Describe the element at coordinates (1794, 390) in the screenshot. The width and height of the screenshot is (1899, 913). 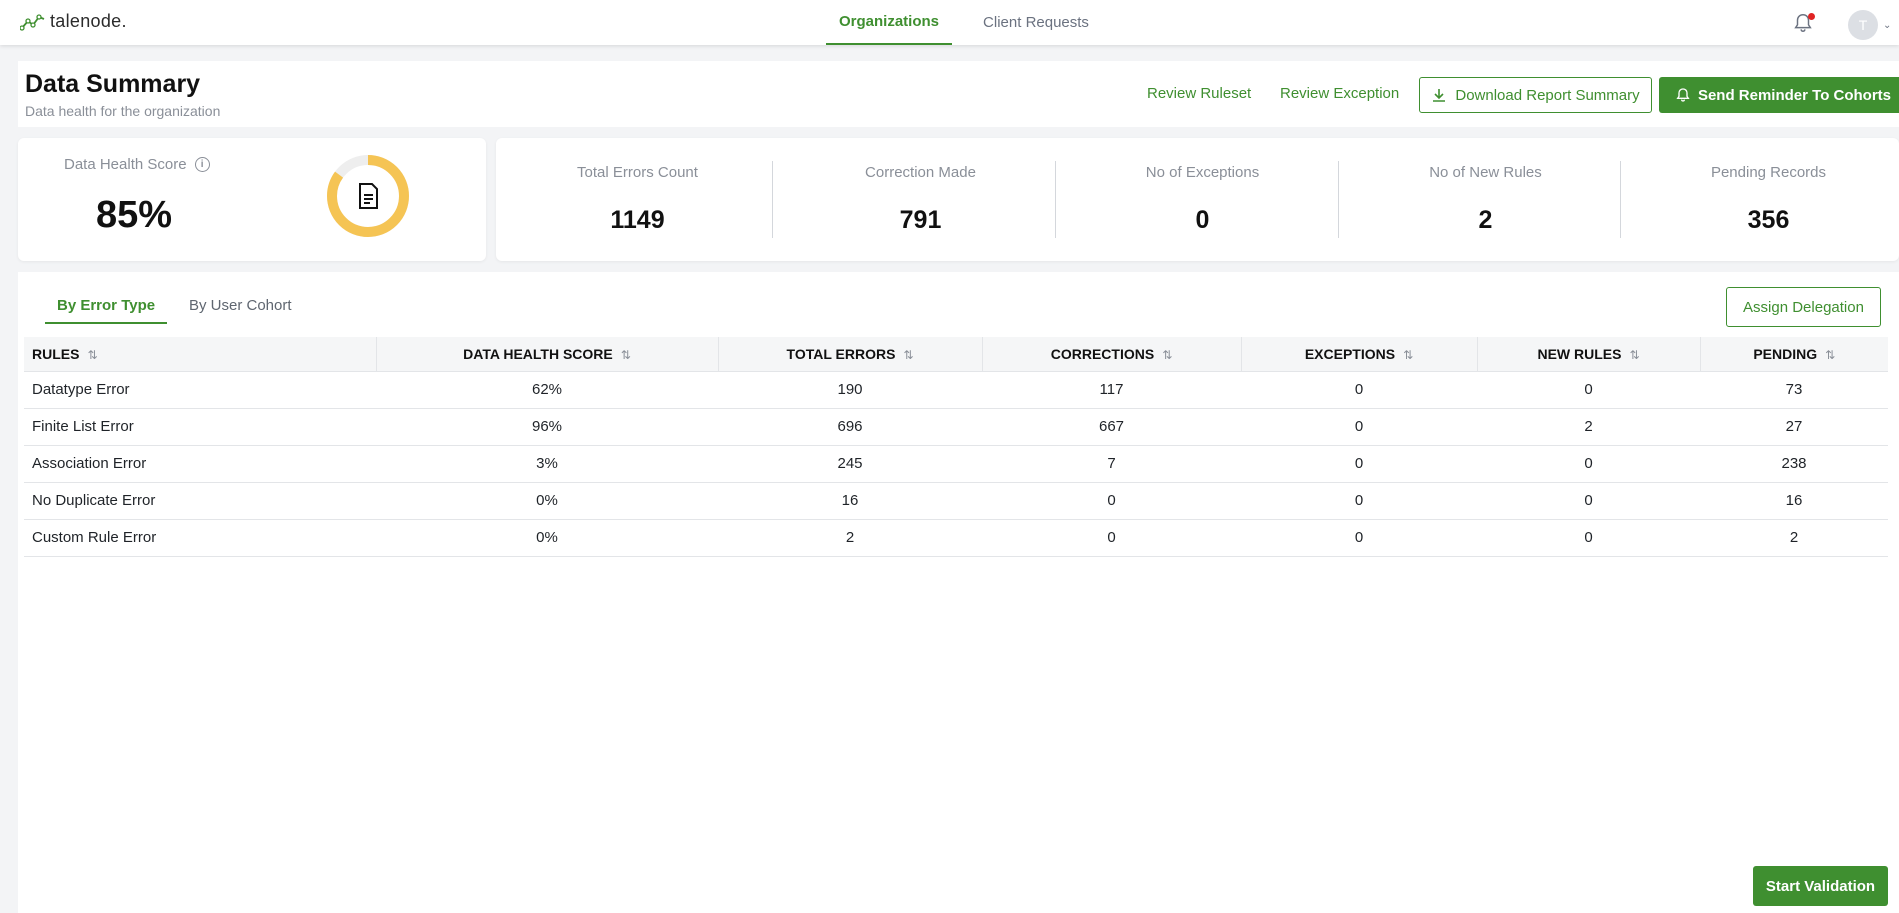
I see `cell-pending: 73` at that location.